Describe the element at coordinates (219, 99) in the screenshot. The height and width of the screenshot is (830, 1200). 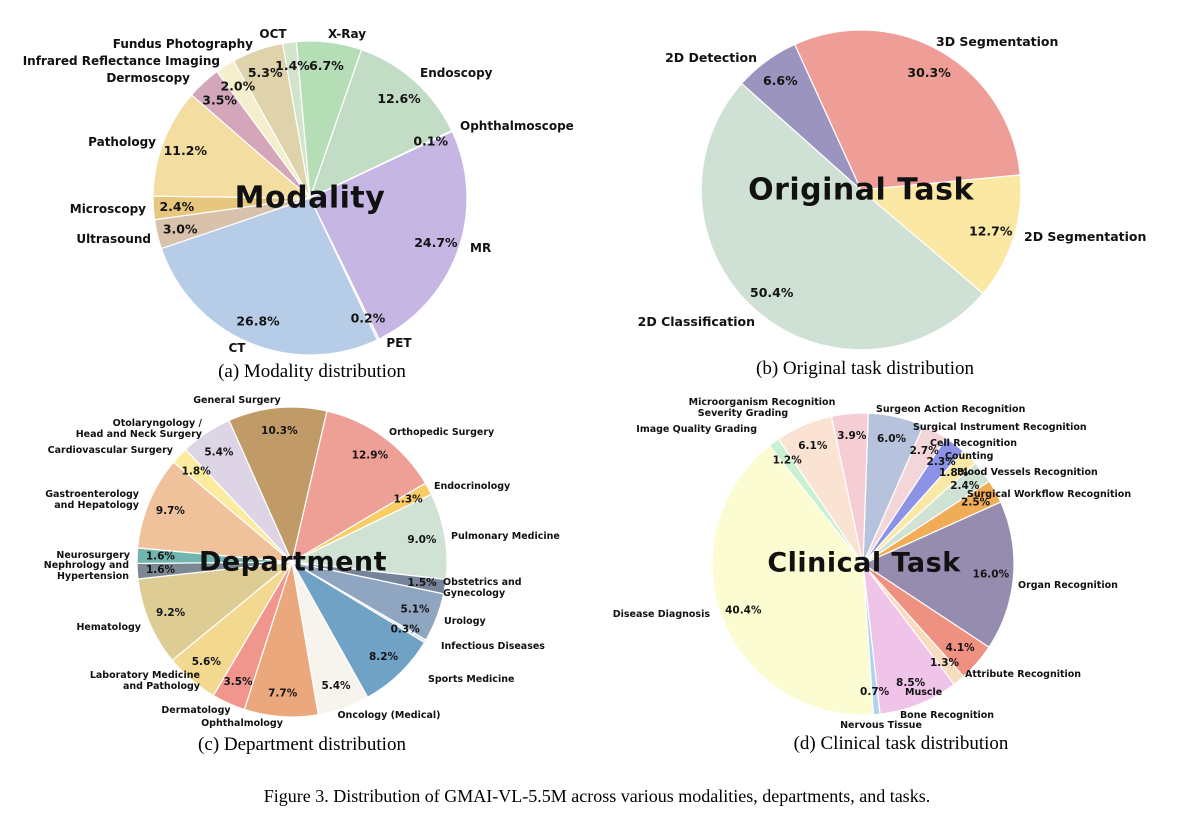
I see `pct-label-modality-9: 3.5%` at that location.